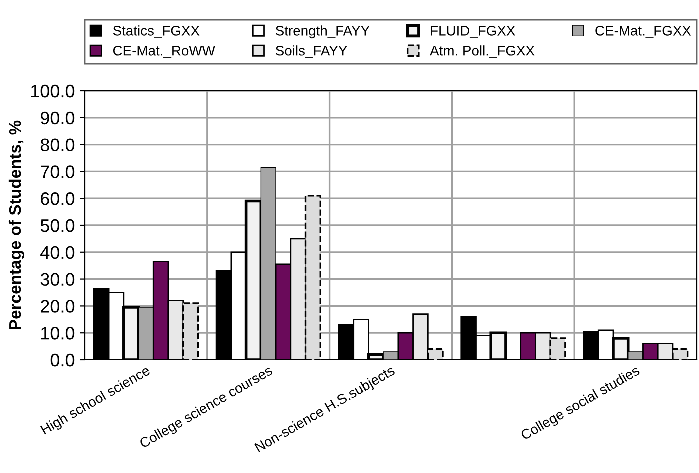 Image resolution: width=699 pixels, height=473 pixels. What do you see at coordinates (58, 199) in the screenshot?
I see `y-tick-label: 60.0` at bounding box center [58, 199].